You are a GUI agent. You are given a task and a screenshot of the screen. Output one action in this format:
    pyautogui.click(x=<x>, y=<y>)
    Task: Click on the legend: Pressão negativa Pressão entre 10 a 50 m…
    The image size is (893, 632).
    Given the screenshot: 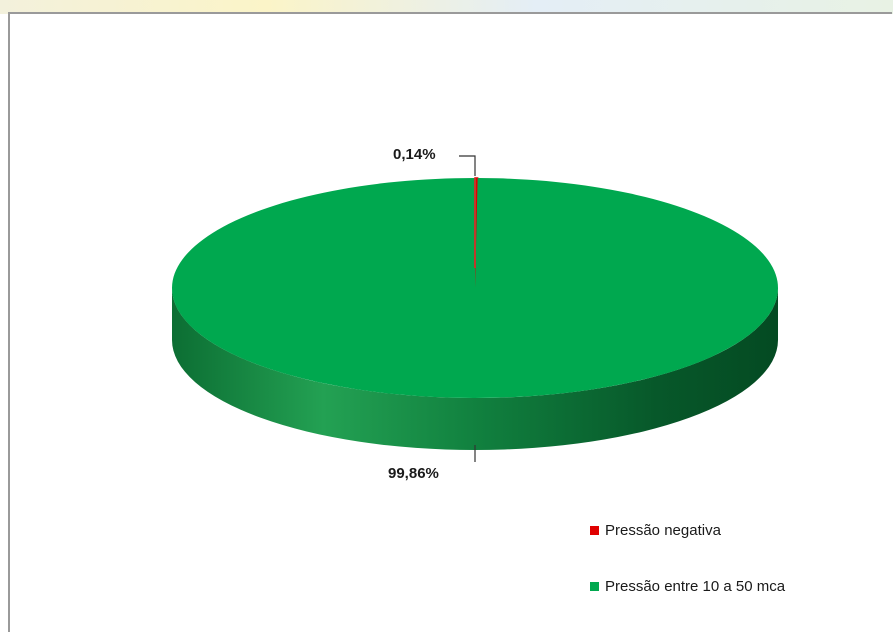 What is the action you would take?
    pyautogui.click(x=687, y=576)
    